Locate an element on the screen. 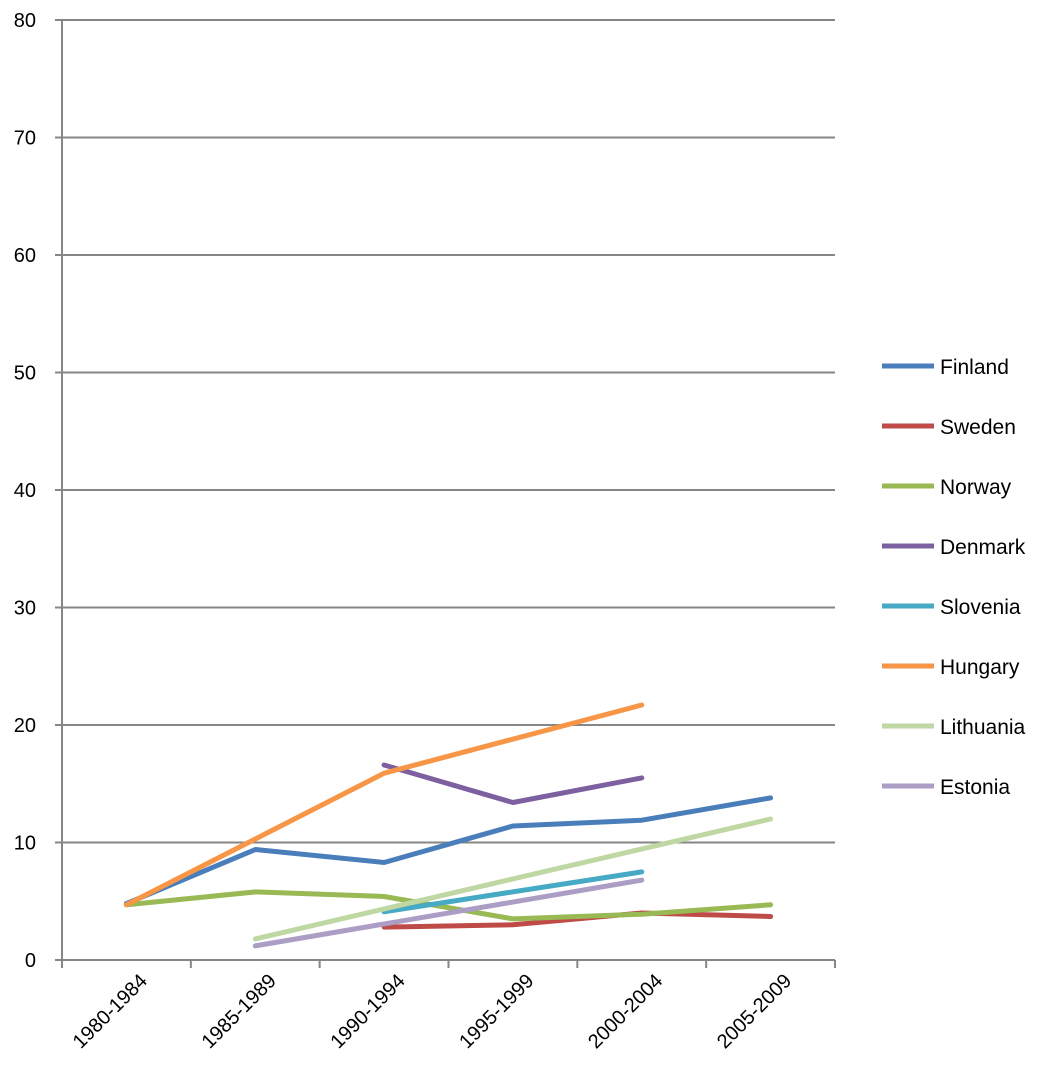 This screenshot has width=1039, height=1078. x-tick-label: 1990-1994 is located at coordinates (367, 1011).